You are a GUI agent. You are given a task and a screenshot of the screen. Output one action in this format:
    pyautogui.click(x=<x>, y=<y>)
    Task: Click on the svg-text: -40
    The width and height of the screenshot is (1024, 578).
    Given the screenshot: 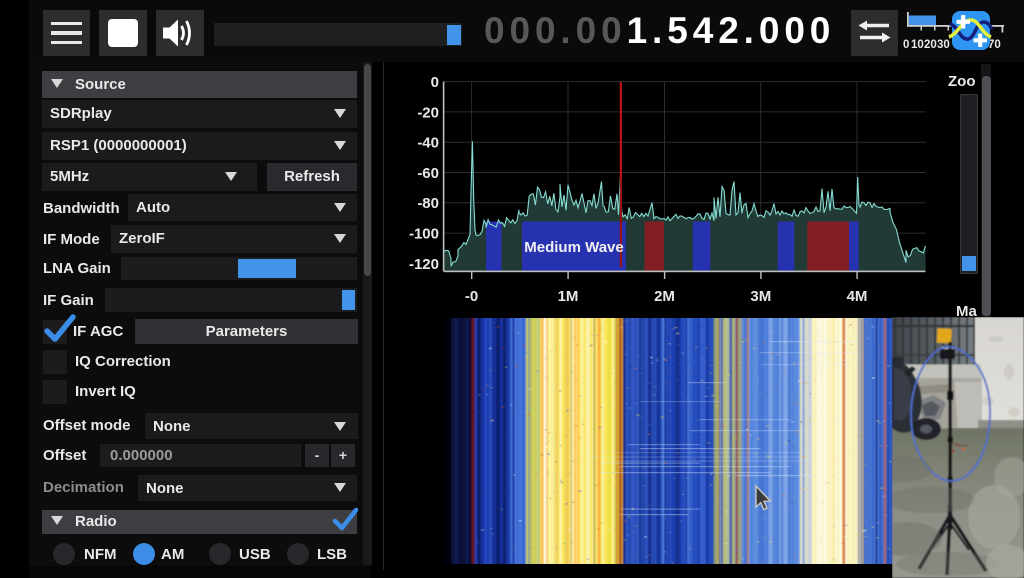 What is the action you would take?
    pyautogui.click(x=428, y=143)
    